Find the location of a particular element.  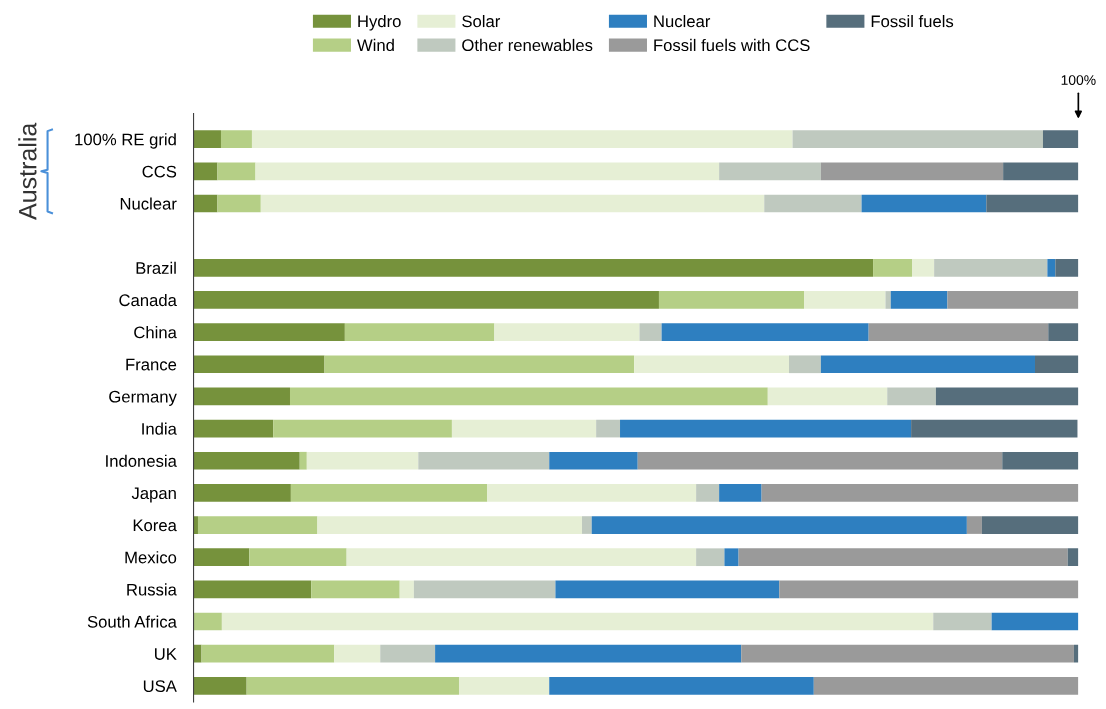

legend-label: Other renewables is located at coordinates (527, 45).